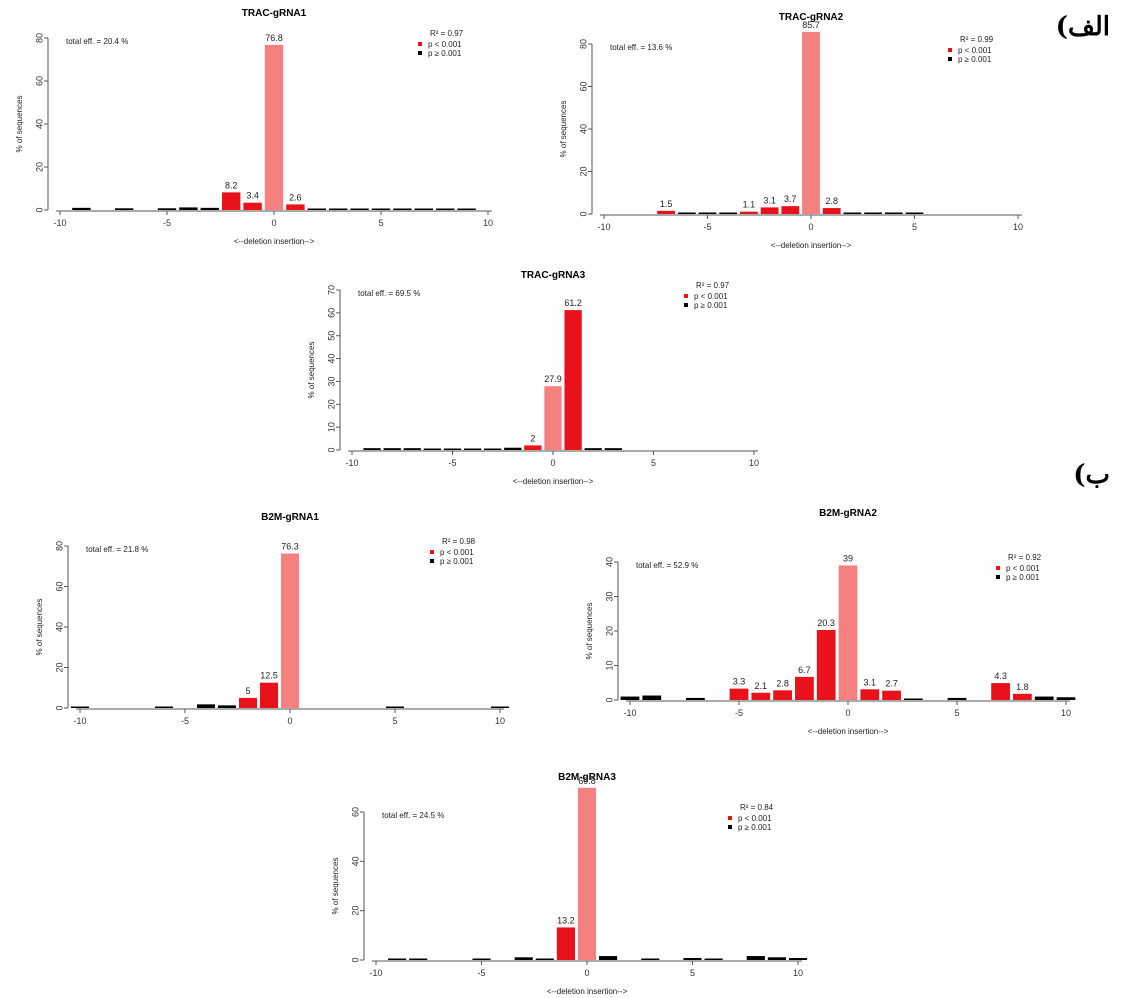  Describe the element at coordinates (355, 812) in the screenshot. I see `y-tick-label: 60` at that location.